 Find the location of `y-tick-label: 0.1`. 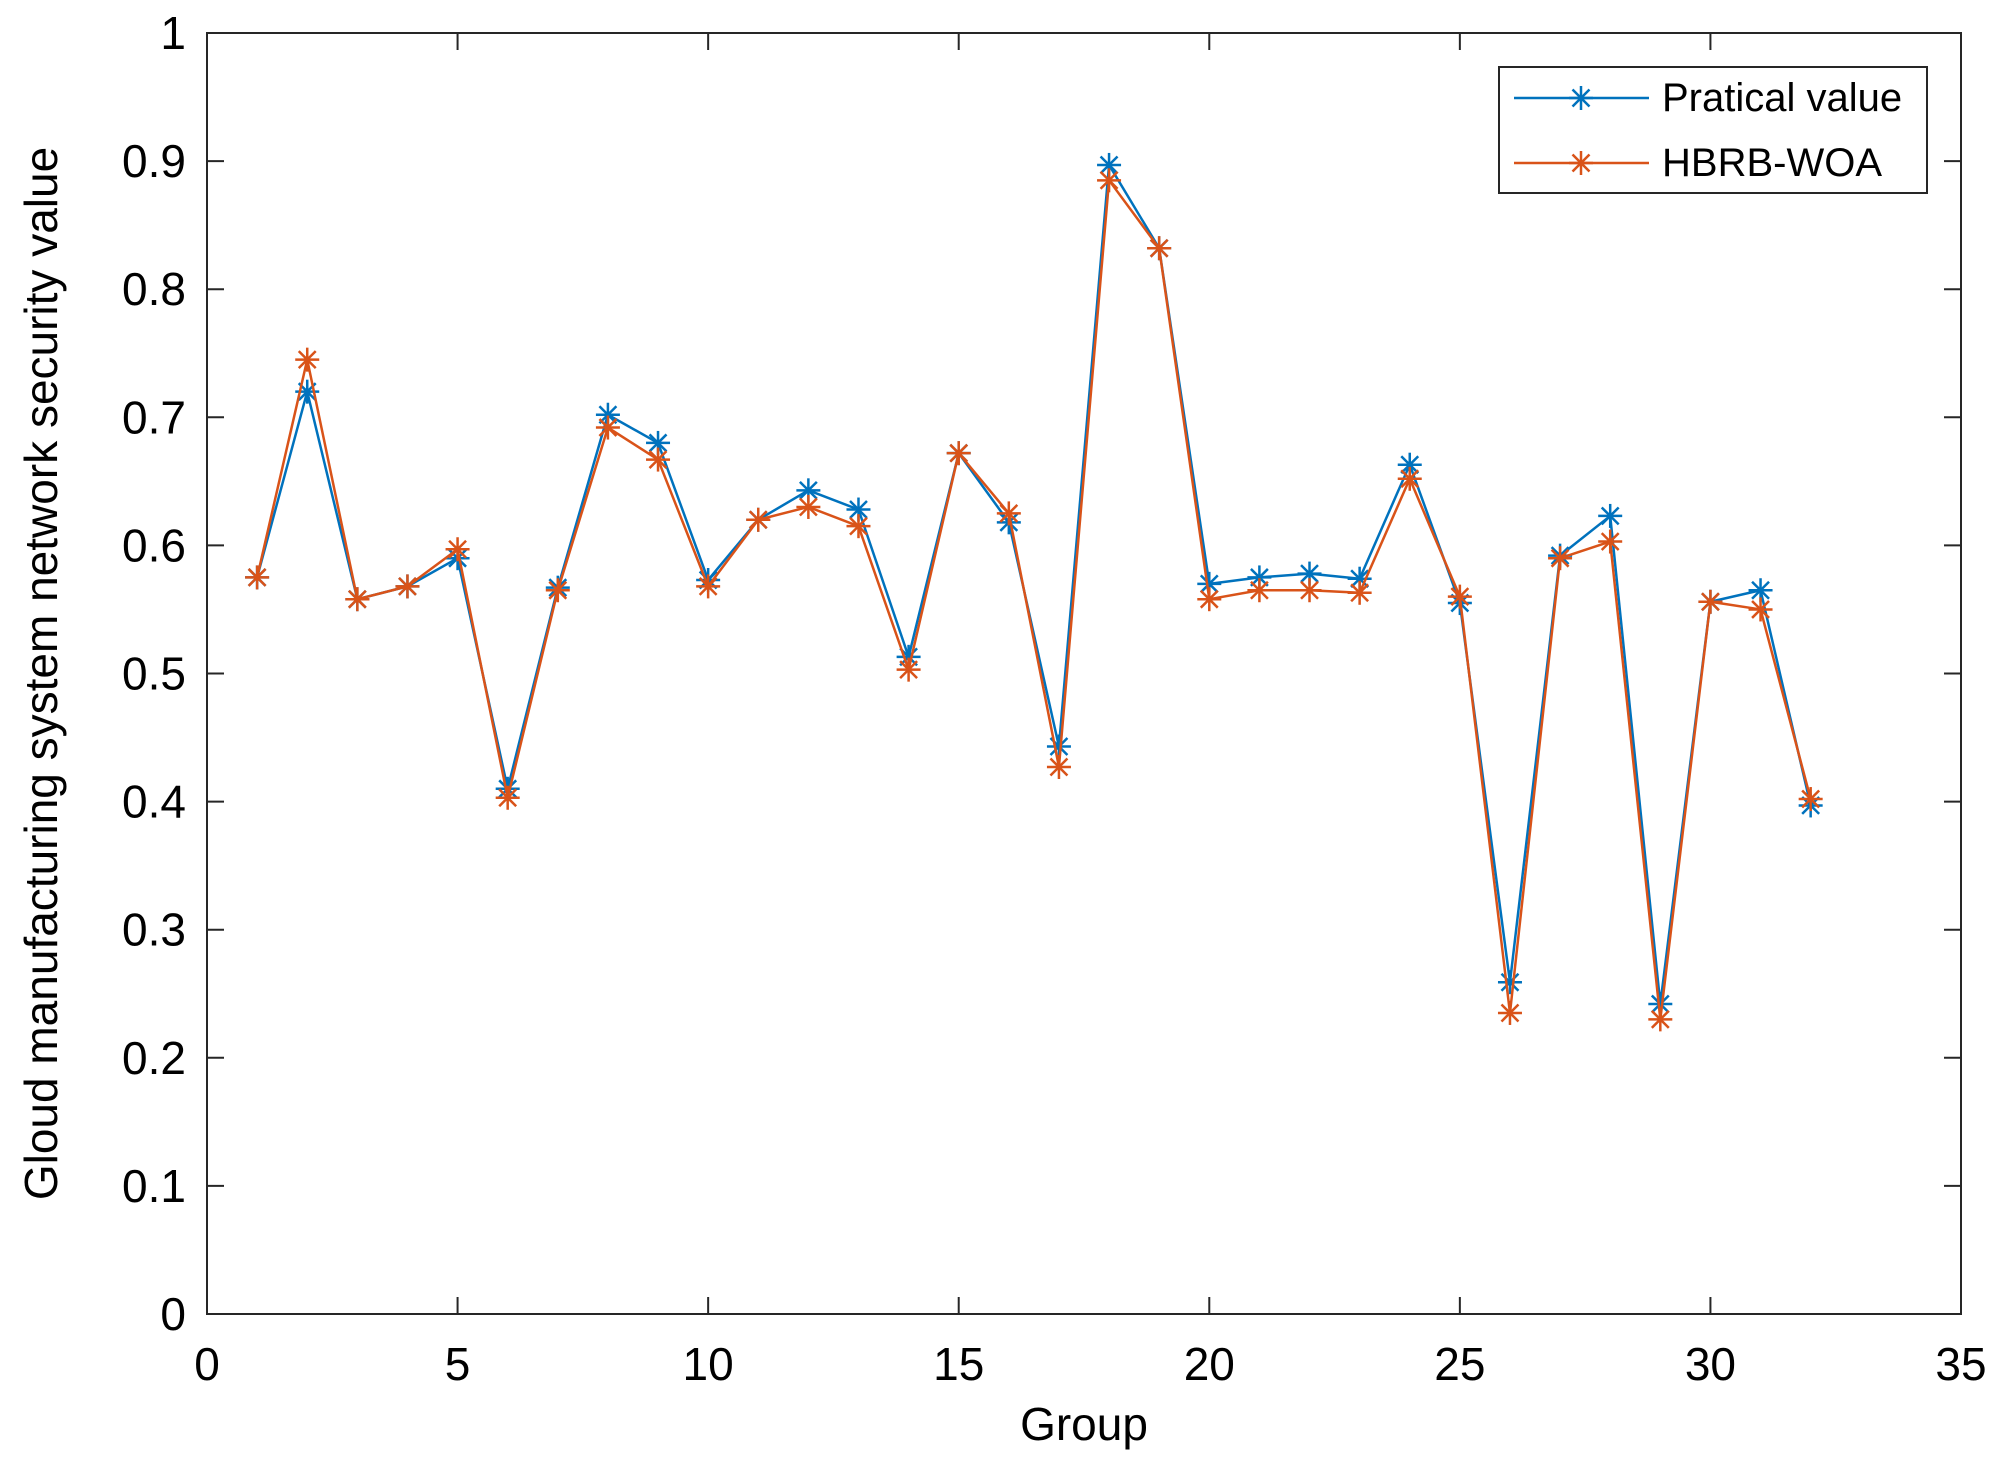

y-tick-label: 0.1 is located at coordinates (154, 1186).